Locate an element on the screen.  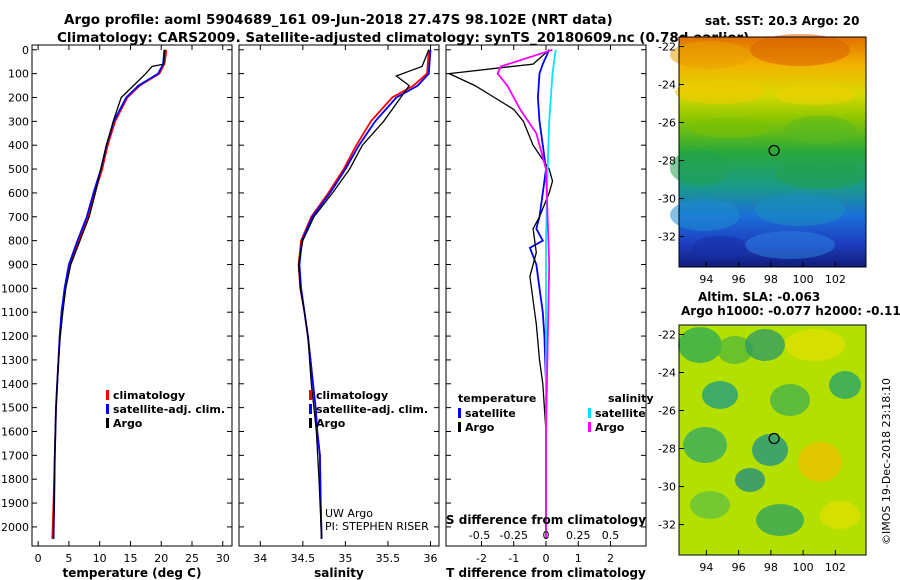
y-tick-label: 1500 is located at coordinates (15, 408).